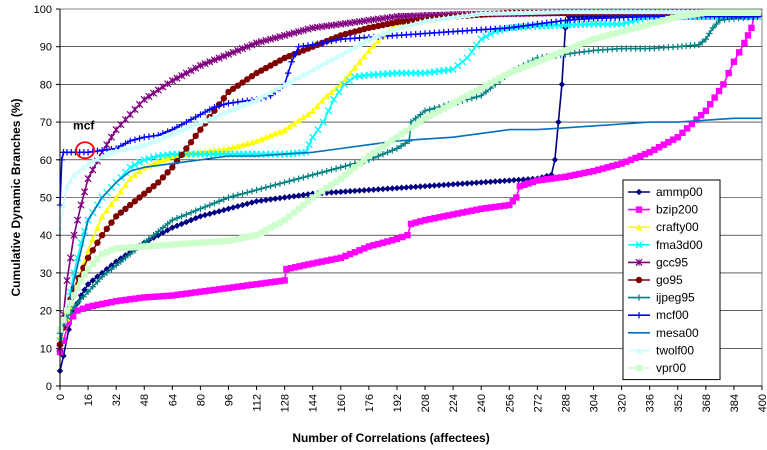 This screenshot has height=450, width=767. Describe the element at coordinates (679, 403) in the screenshot. I see `x-tick-label: 352` at that location.